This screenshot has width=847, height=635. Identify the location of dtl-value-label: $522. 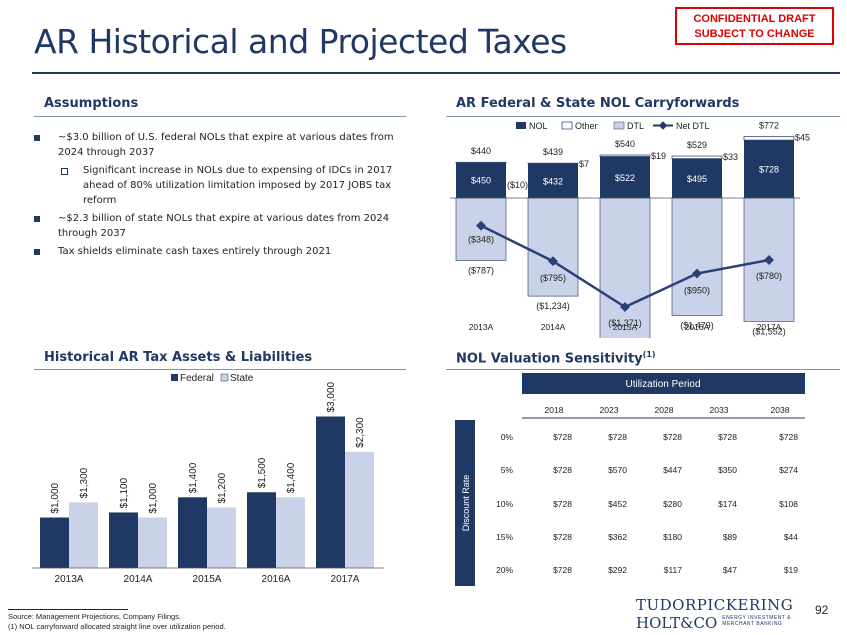
(625, 178).